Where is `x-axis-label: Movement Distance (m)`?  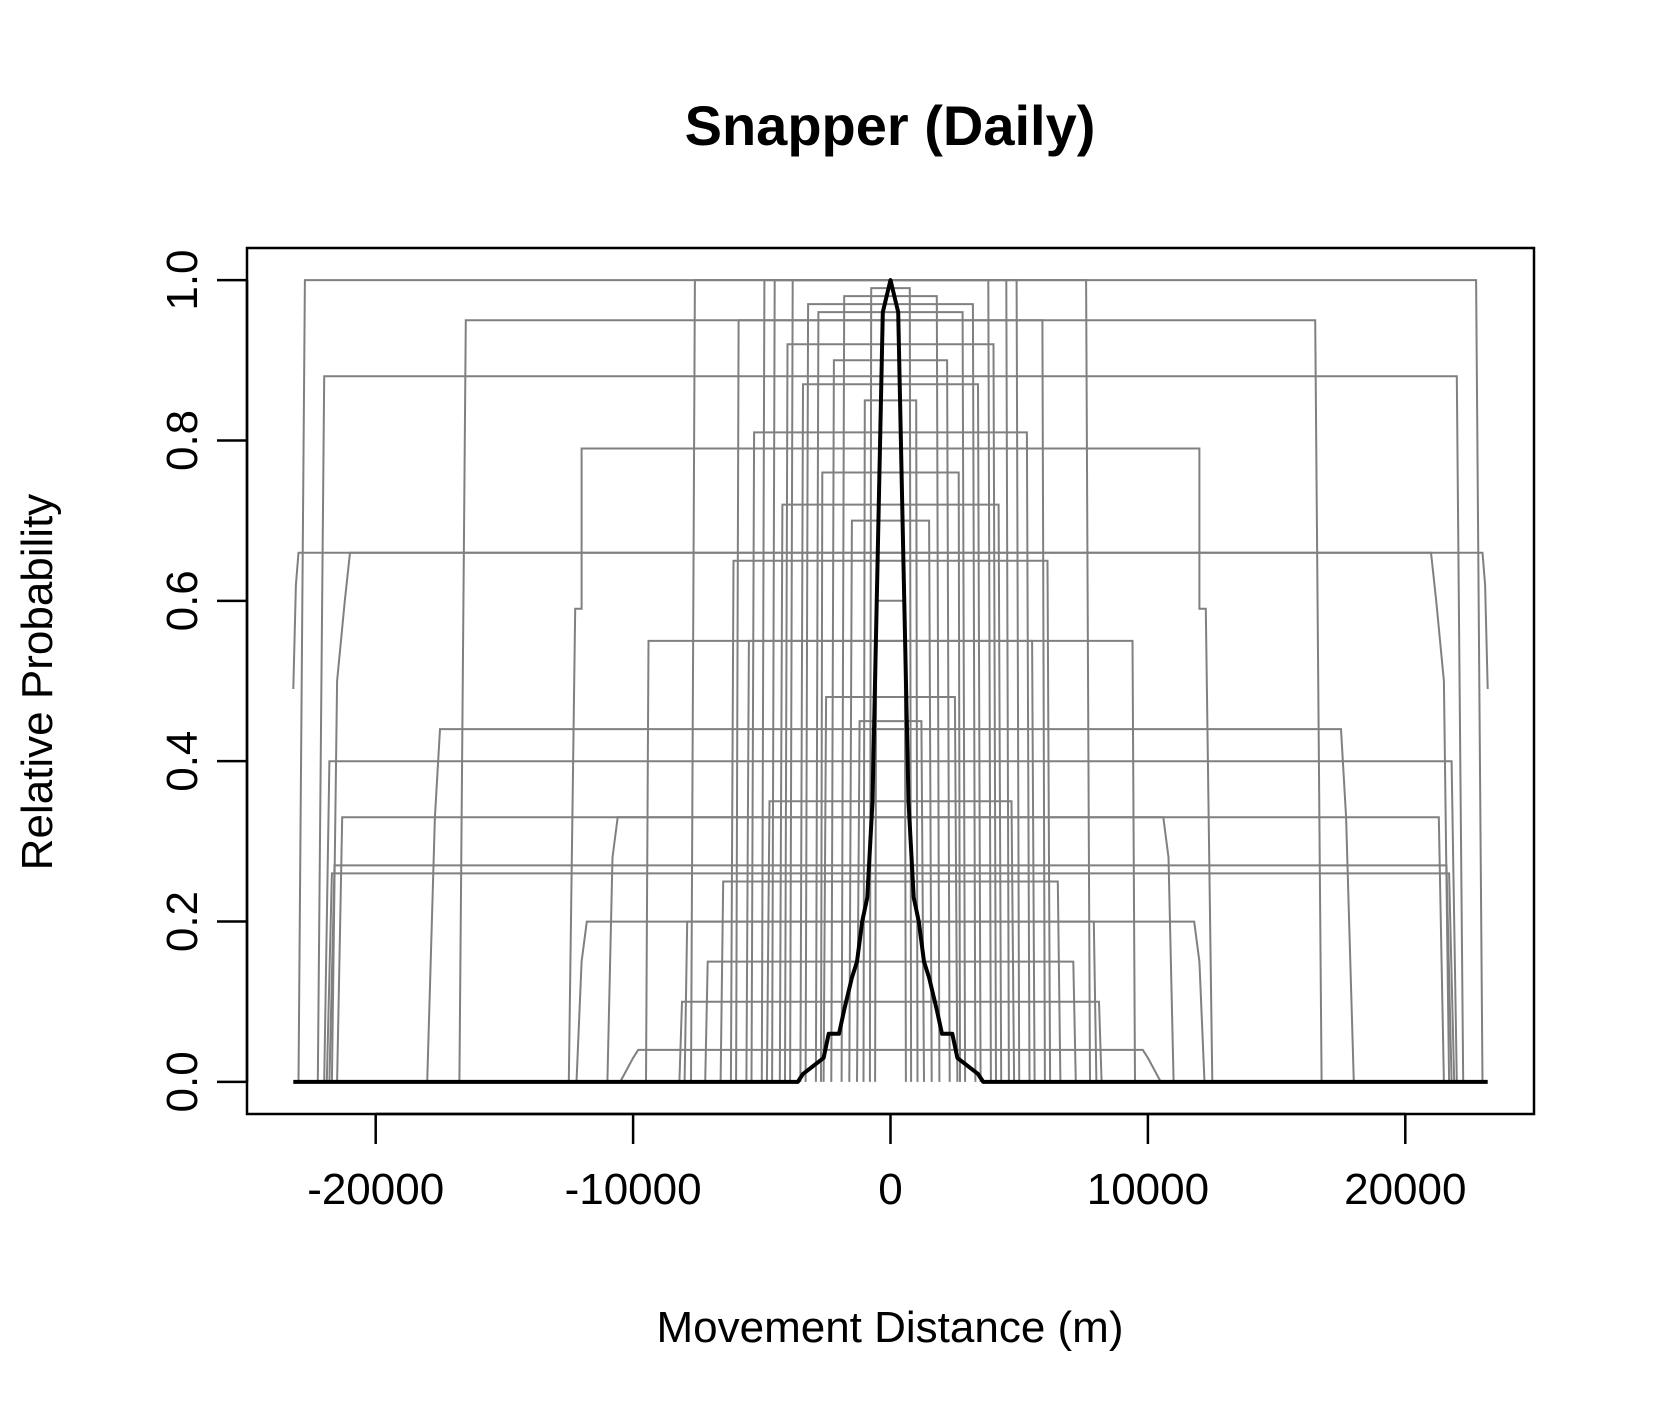
x-axis-label: Movement Distance (m) is located at coordinates (889, 1327).